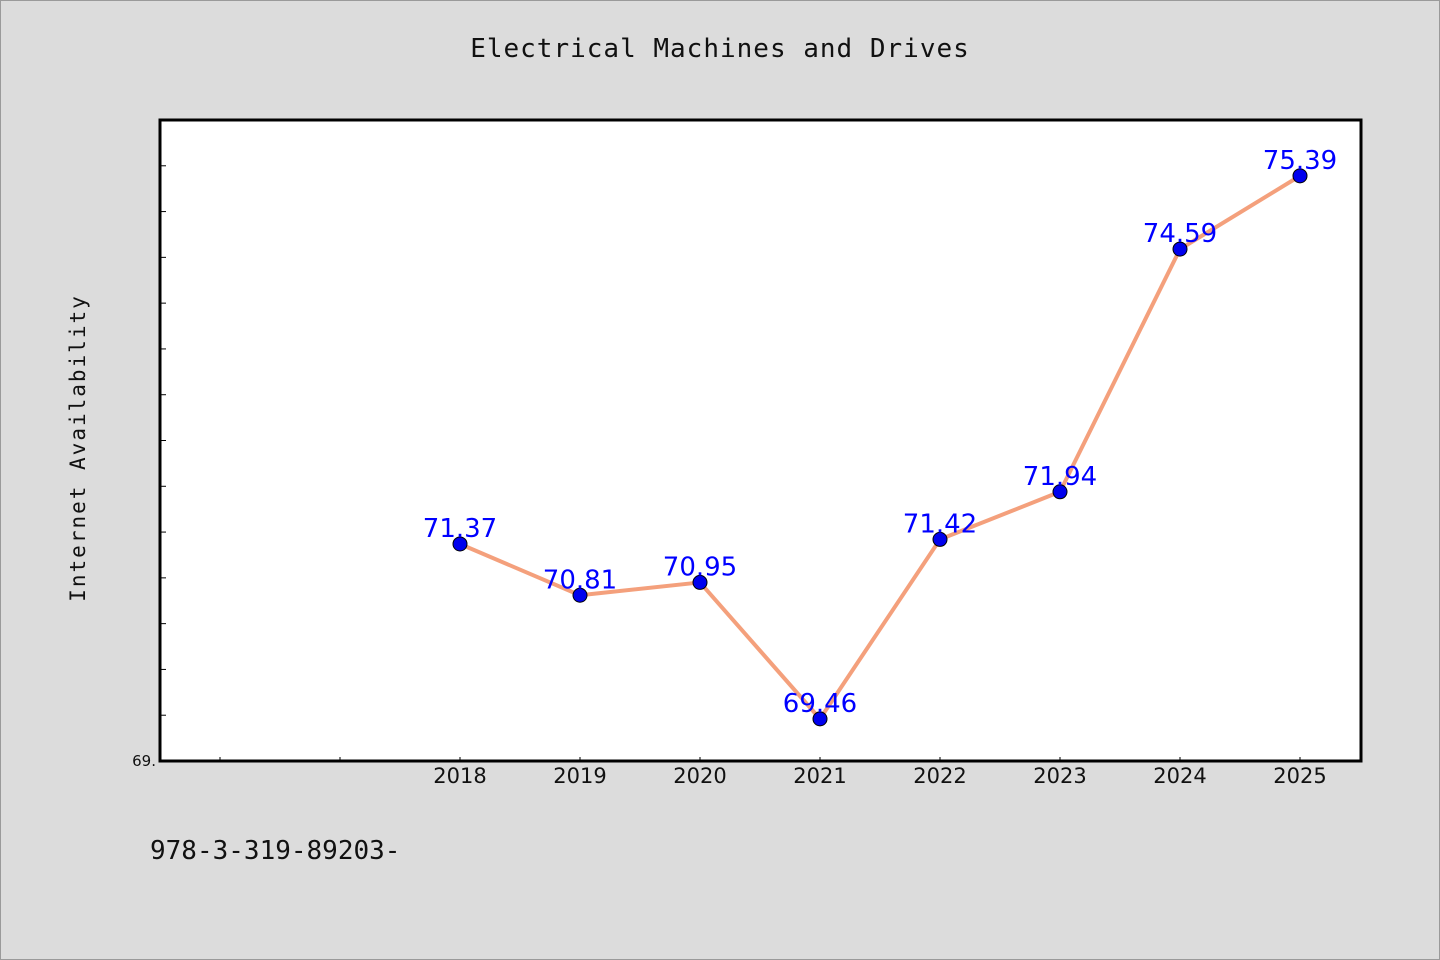  What do you see at coordinates (820, 704) in the screenshot?
I see `data-label: 69.46` at bounding box center [820, 704].